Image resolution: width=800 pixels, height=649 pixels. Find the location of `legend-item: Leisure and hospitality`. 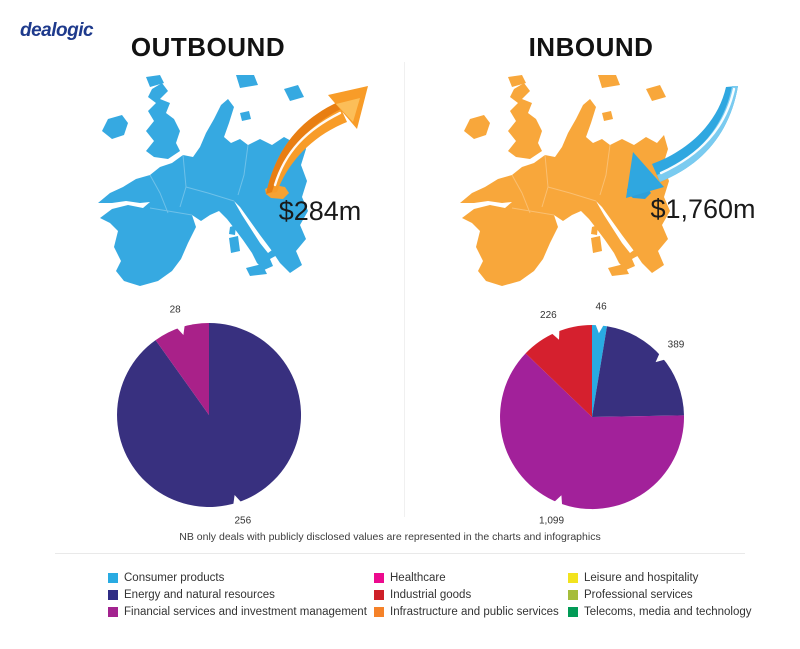

legend-item: Leisure and hospitality is located at coordinates (673, 577).